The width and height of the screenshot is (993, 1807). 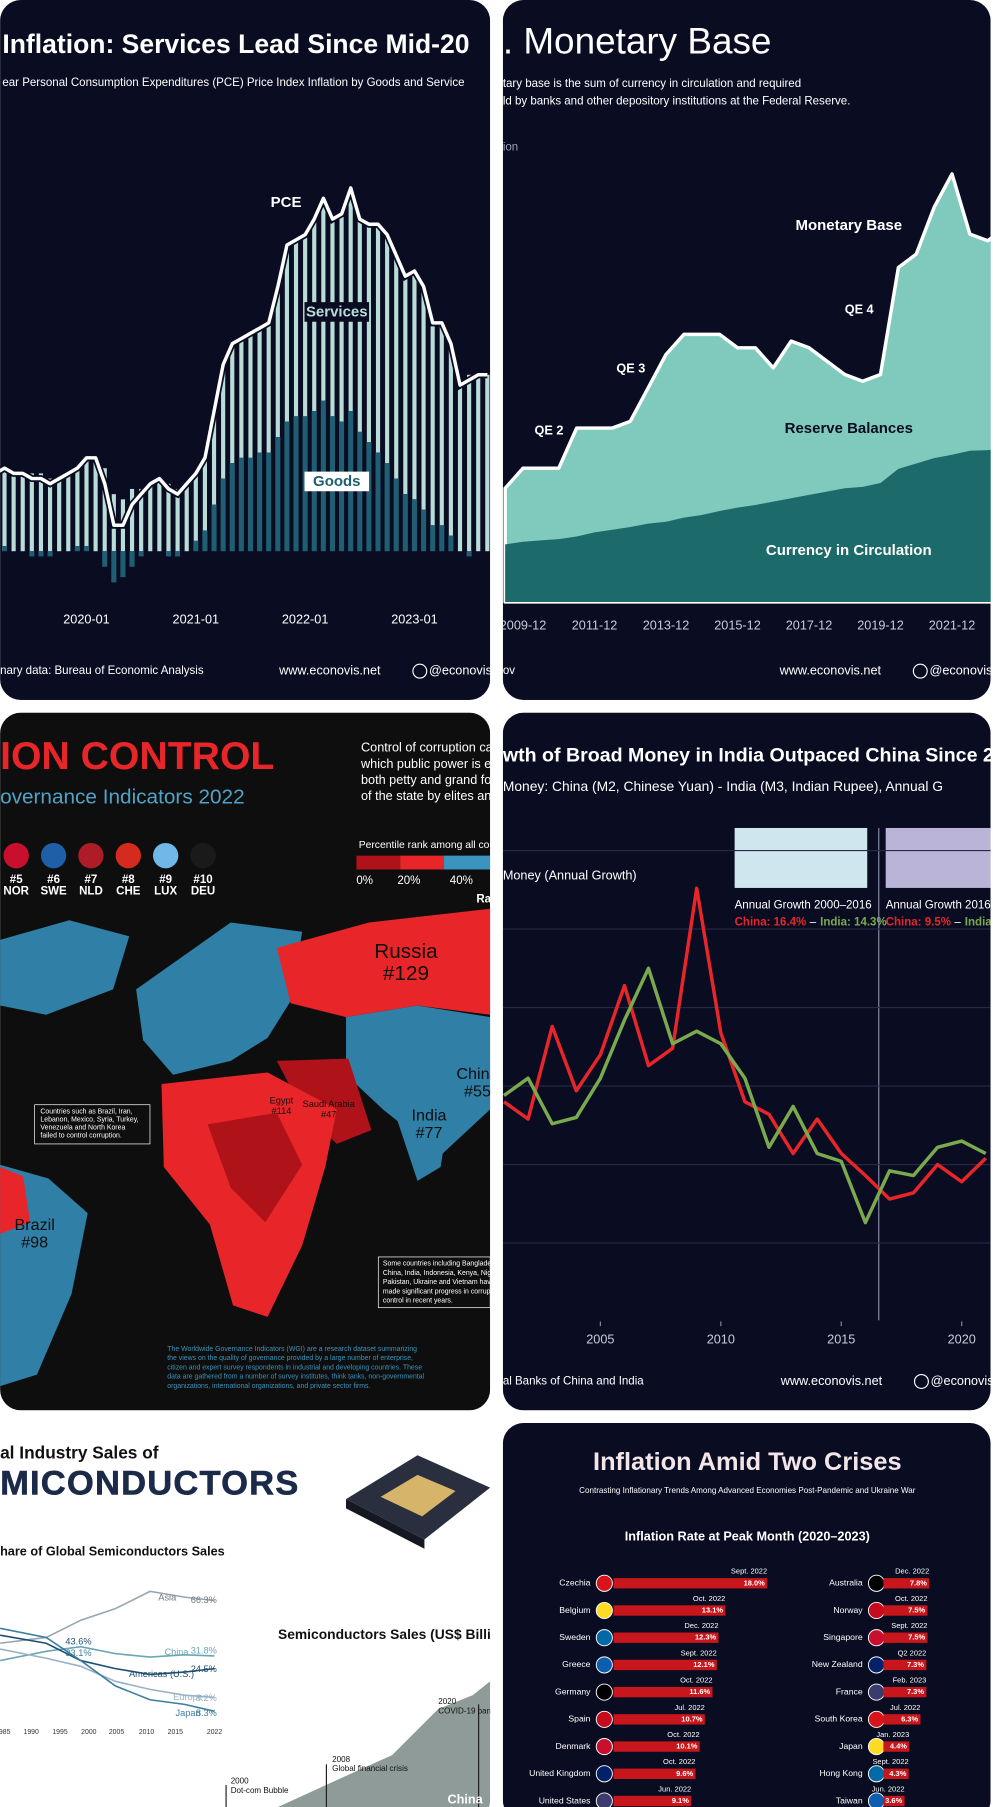 What do you see at coordinates (576, 1664) in the screenshot?
I see `label: Greece` at bounding box center [576, 1664].